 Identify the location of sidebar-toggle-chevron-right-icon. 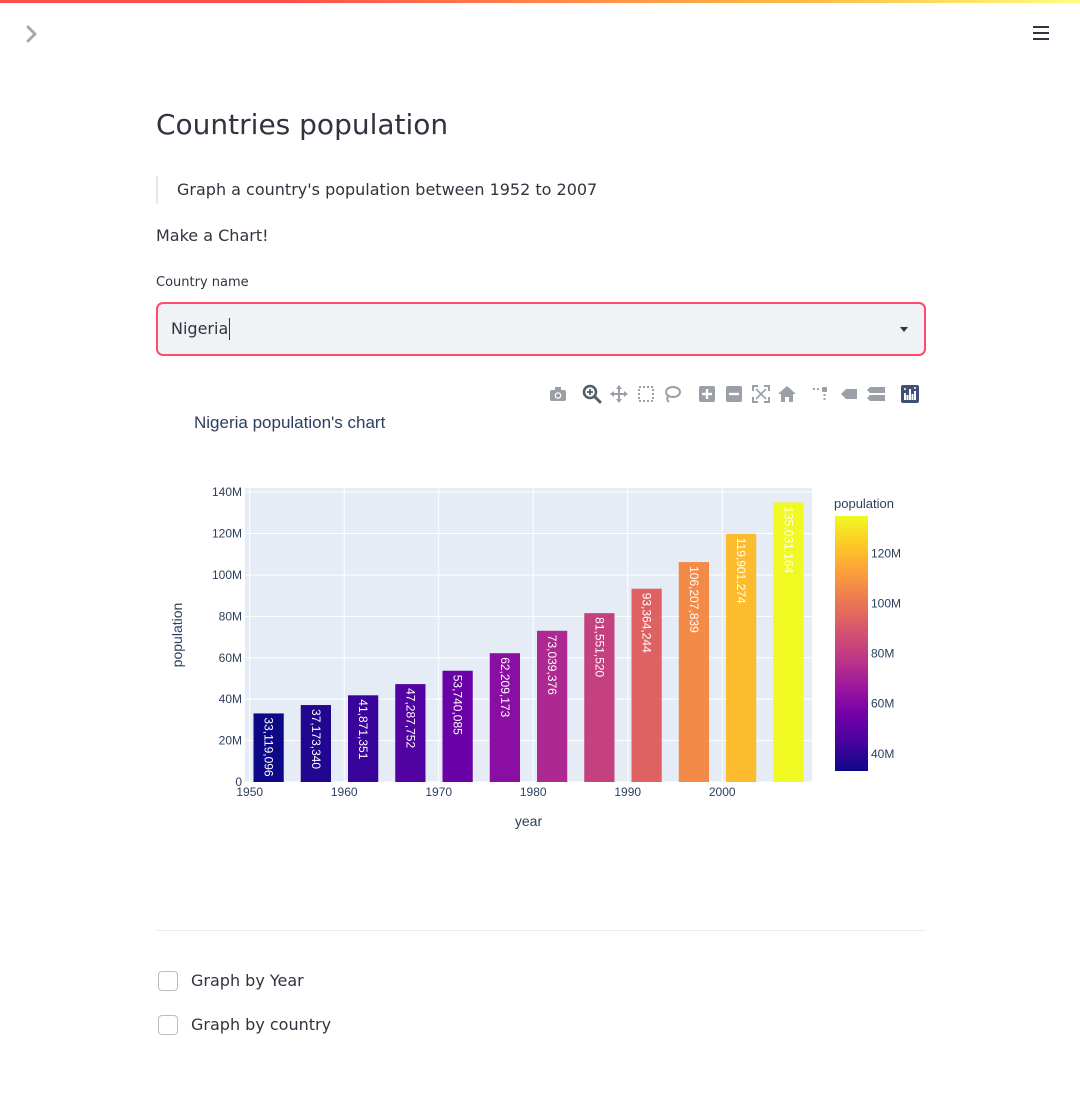
(32, 34).